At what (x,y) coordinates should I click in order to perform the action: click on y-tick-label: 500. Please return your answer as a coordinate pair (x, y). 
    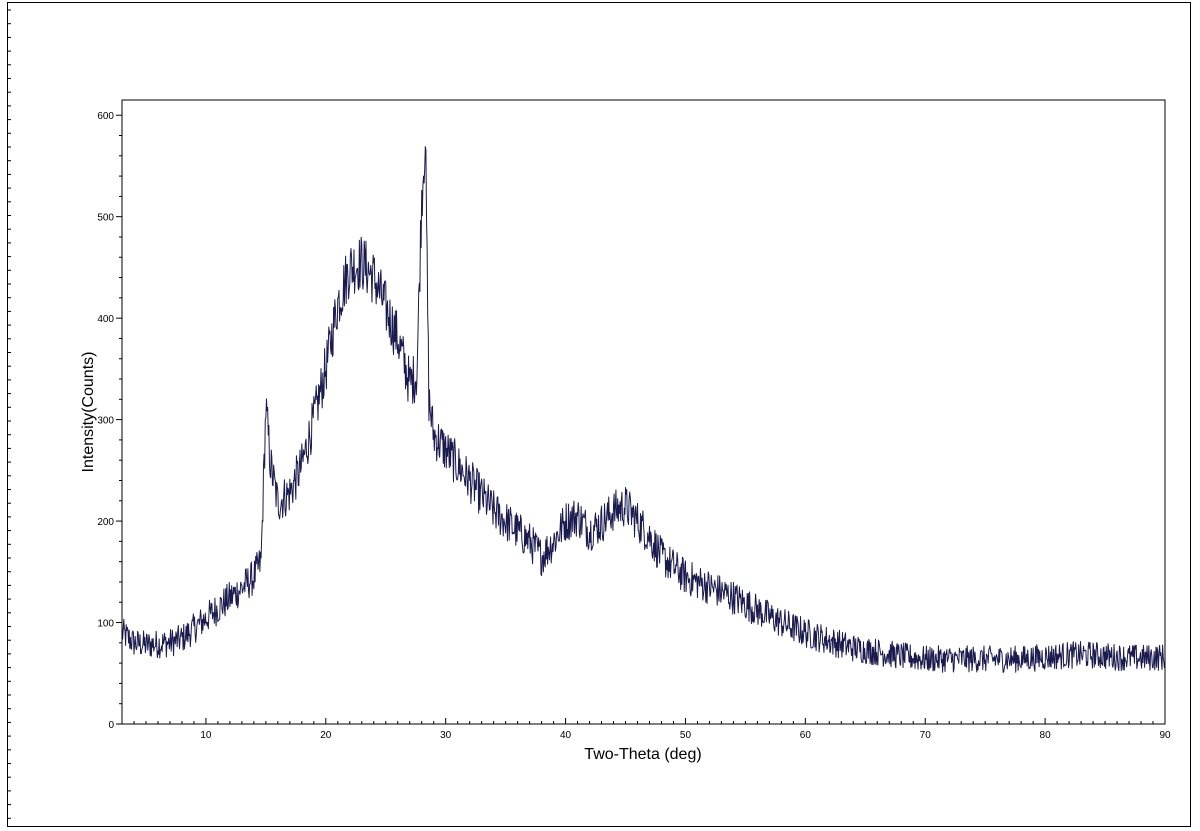
    Looking at the image, I should click on (105, 218).